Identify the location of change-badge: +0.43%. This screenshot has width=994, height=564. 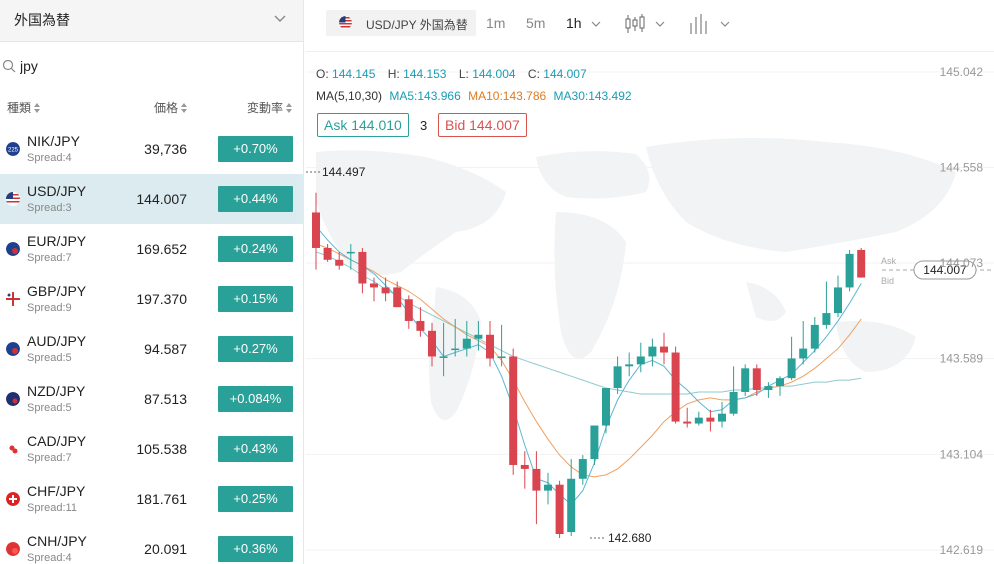
(255, 449).